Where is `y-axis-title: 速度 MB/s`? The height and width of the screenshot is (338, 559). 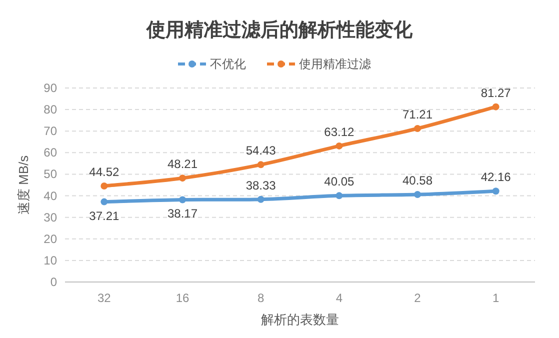 y-axis-title: 速度 MB/s is located at coordinates (23, 184).